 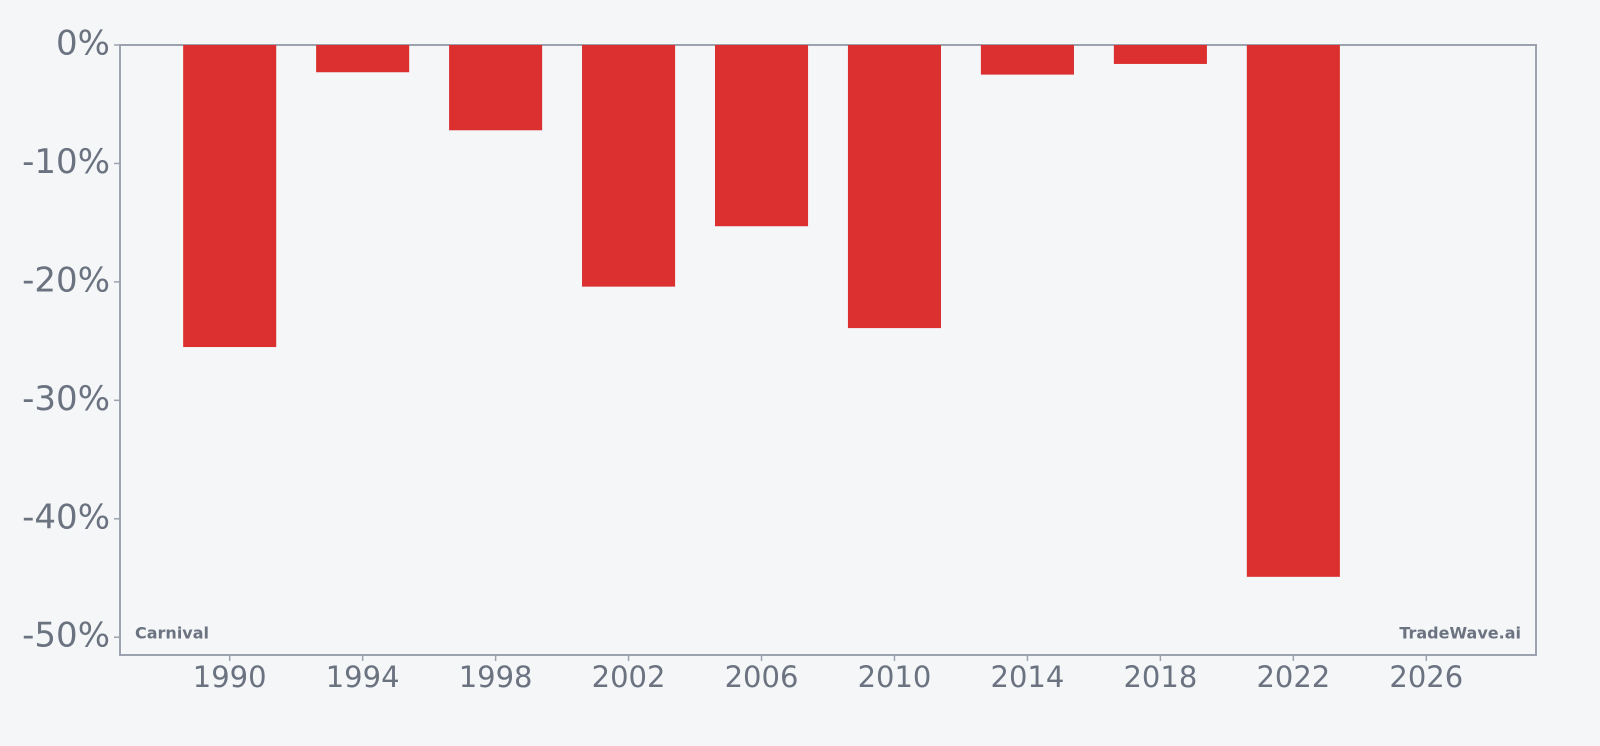 I want to click on y-tick-label: -20%, so click(x=66, y=280).